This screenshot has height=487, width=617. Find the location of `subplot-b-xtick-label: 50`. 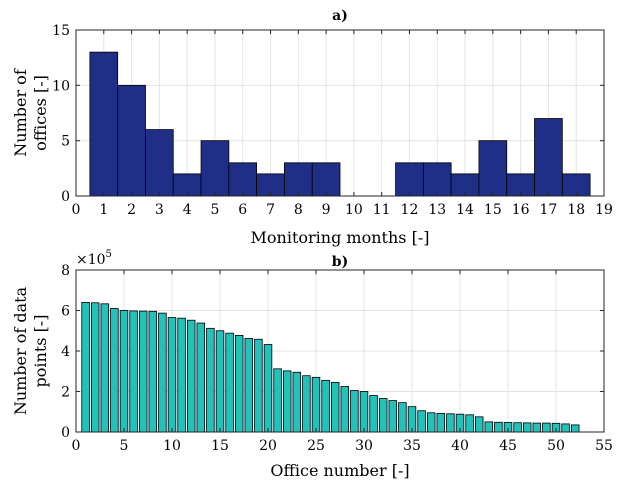

subplot-b-xtick-label: 50 is located at coordinates (556, 446).